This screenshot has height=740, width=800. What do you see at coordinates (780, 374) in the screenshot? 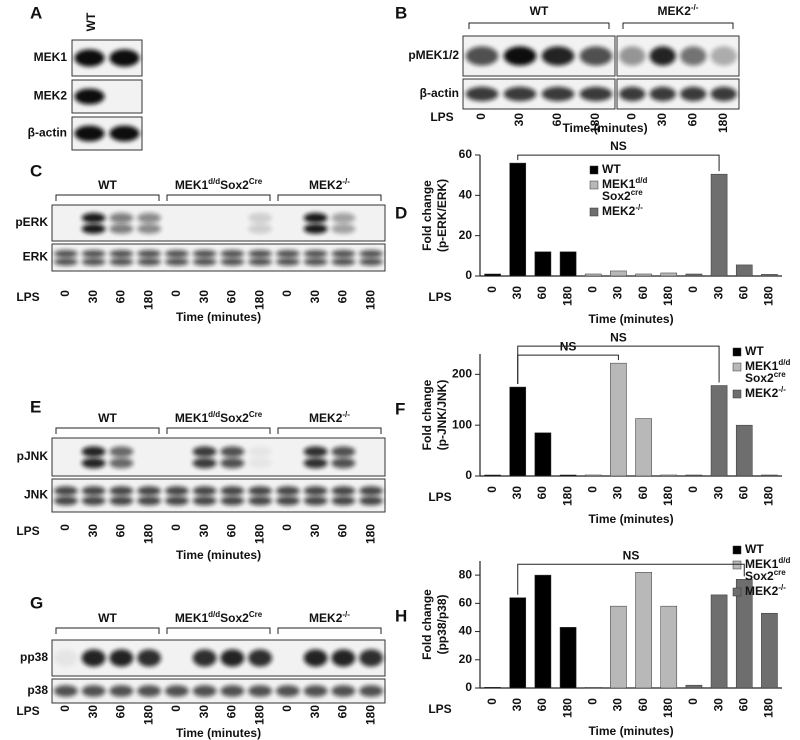
I see `text-part: cre` at bounding box center [780, 374].